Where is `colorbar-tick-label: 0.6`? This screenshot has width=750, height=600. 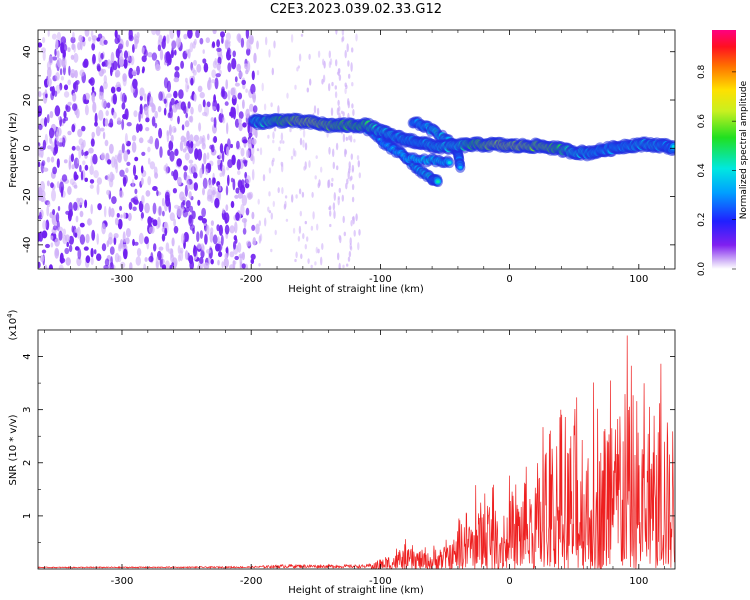
colorbar-tick-label: 0.6 is located at coordinates (702, 121).